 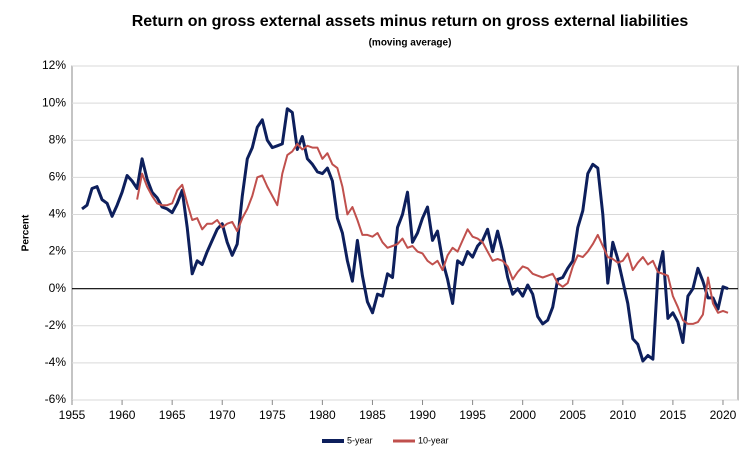 What do you see at coordinates (54, 102) in the screenshot?
I see `y-tick-label: 10%` at bounding box center [54, 102].